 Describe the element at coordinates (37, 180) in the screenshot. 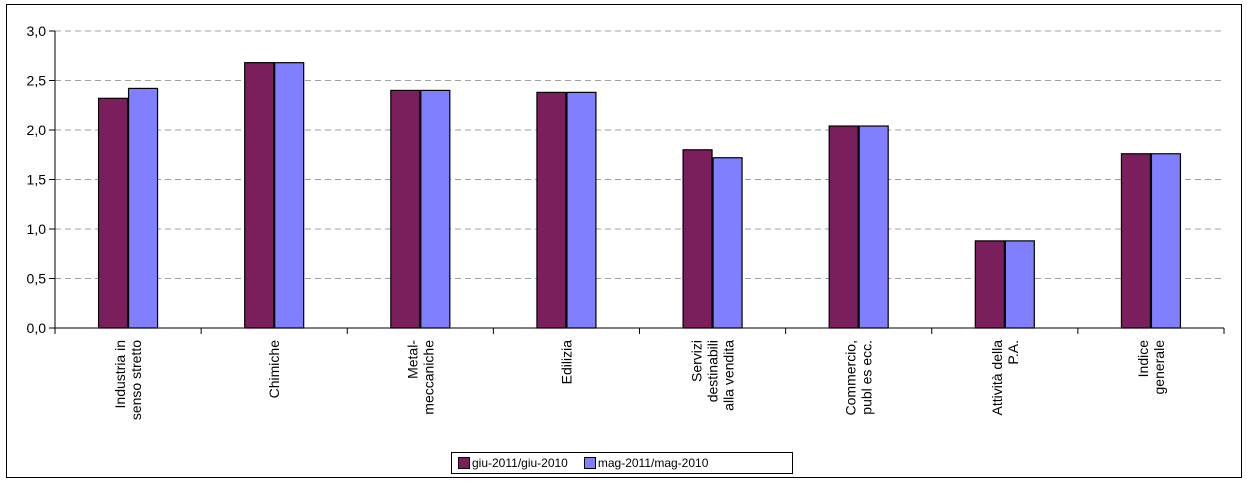

I see `y-tick-label-3: 1,5` at that location.